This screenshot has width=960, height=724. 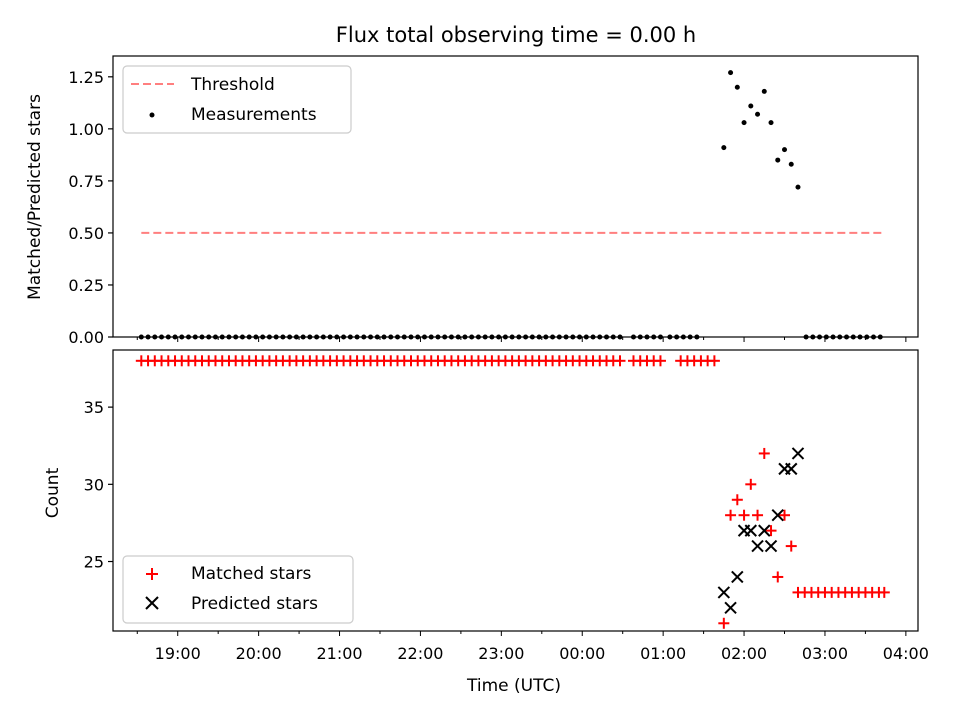 I want to click on bottom-legend: Matched stars Predicted stars, so click(x=238, y=589).